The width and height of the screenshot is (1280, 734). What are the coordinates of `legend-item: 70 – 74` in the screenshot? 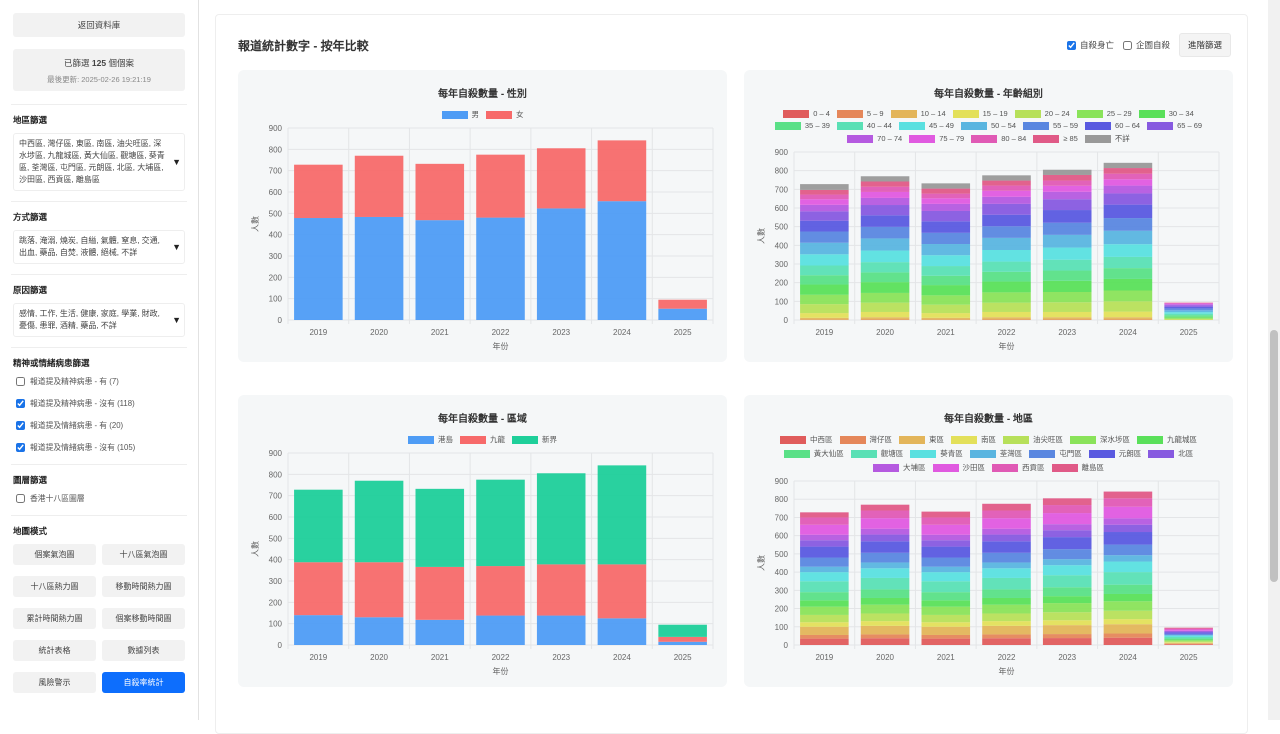 It's located at (874, 138).